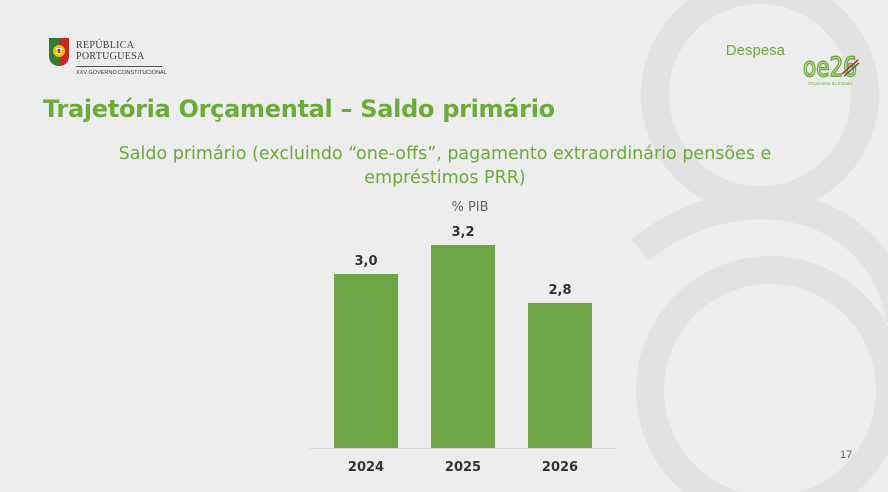 This screenshot has width=888, height=492. I want to click on x-tick-label-2024: 2024, so click(366, 467).